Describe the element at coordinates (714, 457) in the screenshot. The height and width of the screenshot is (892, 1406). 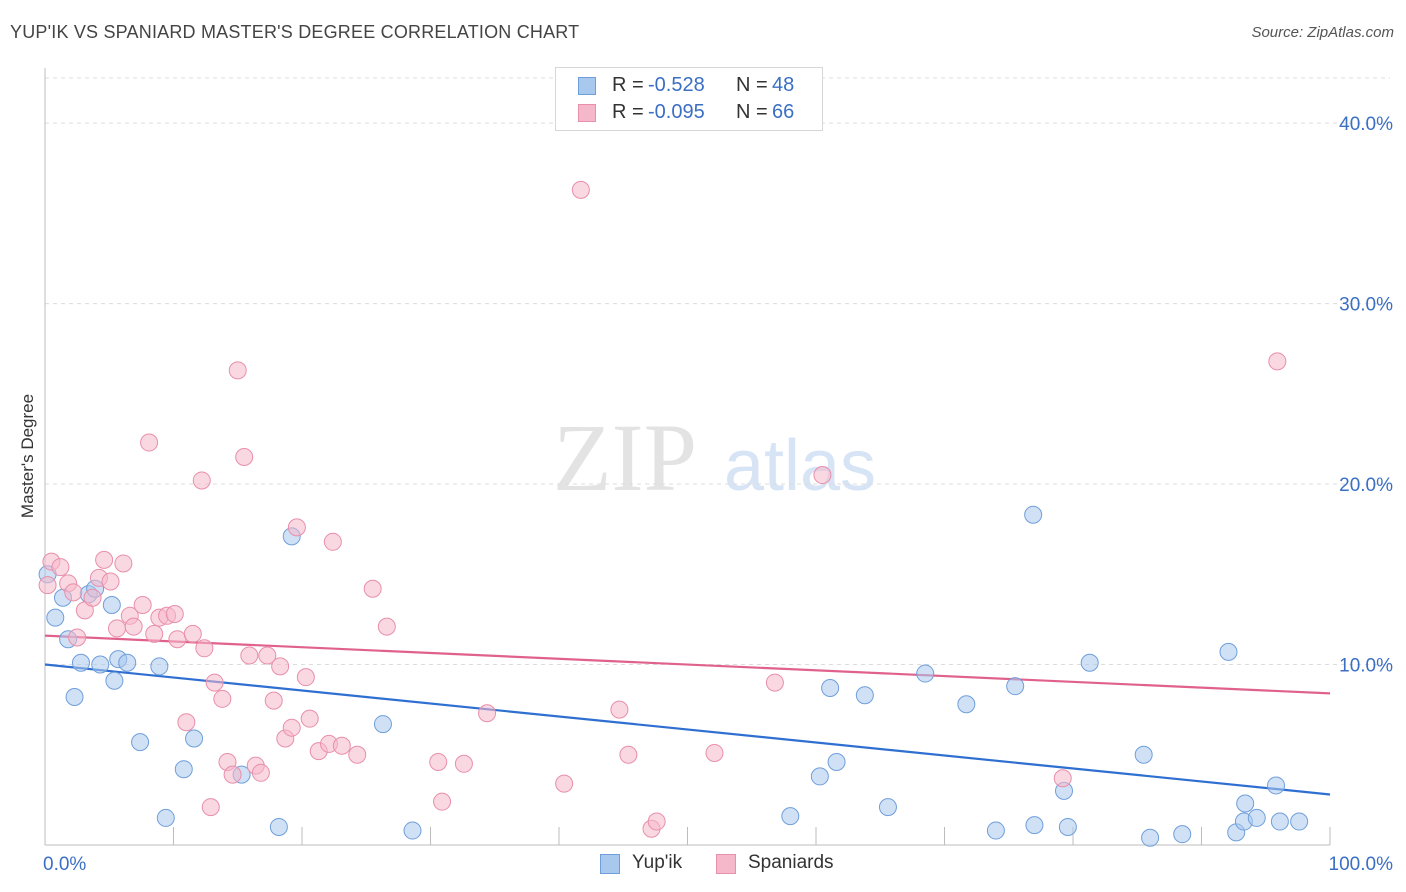
I see `watermark: ZIP atlas` at that location.